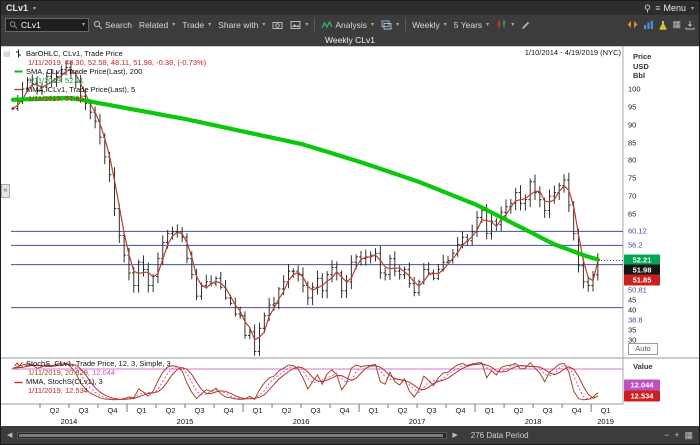 This screenshot has width=700, height=445. I want to click on window-title: CLv1, so click(17, 8).